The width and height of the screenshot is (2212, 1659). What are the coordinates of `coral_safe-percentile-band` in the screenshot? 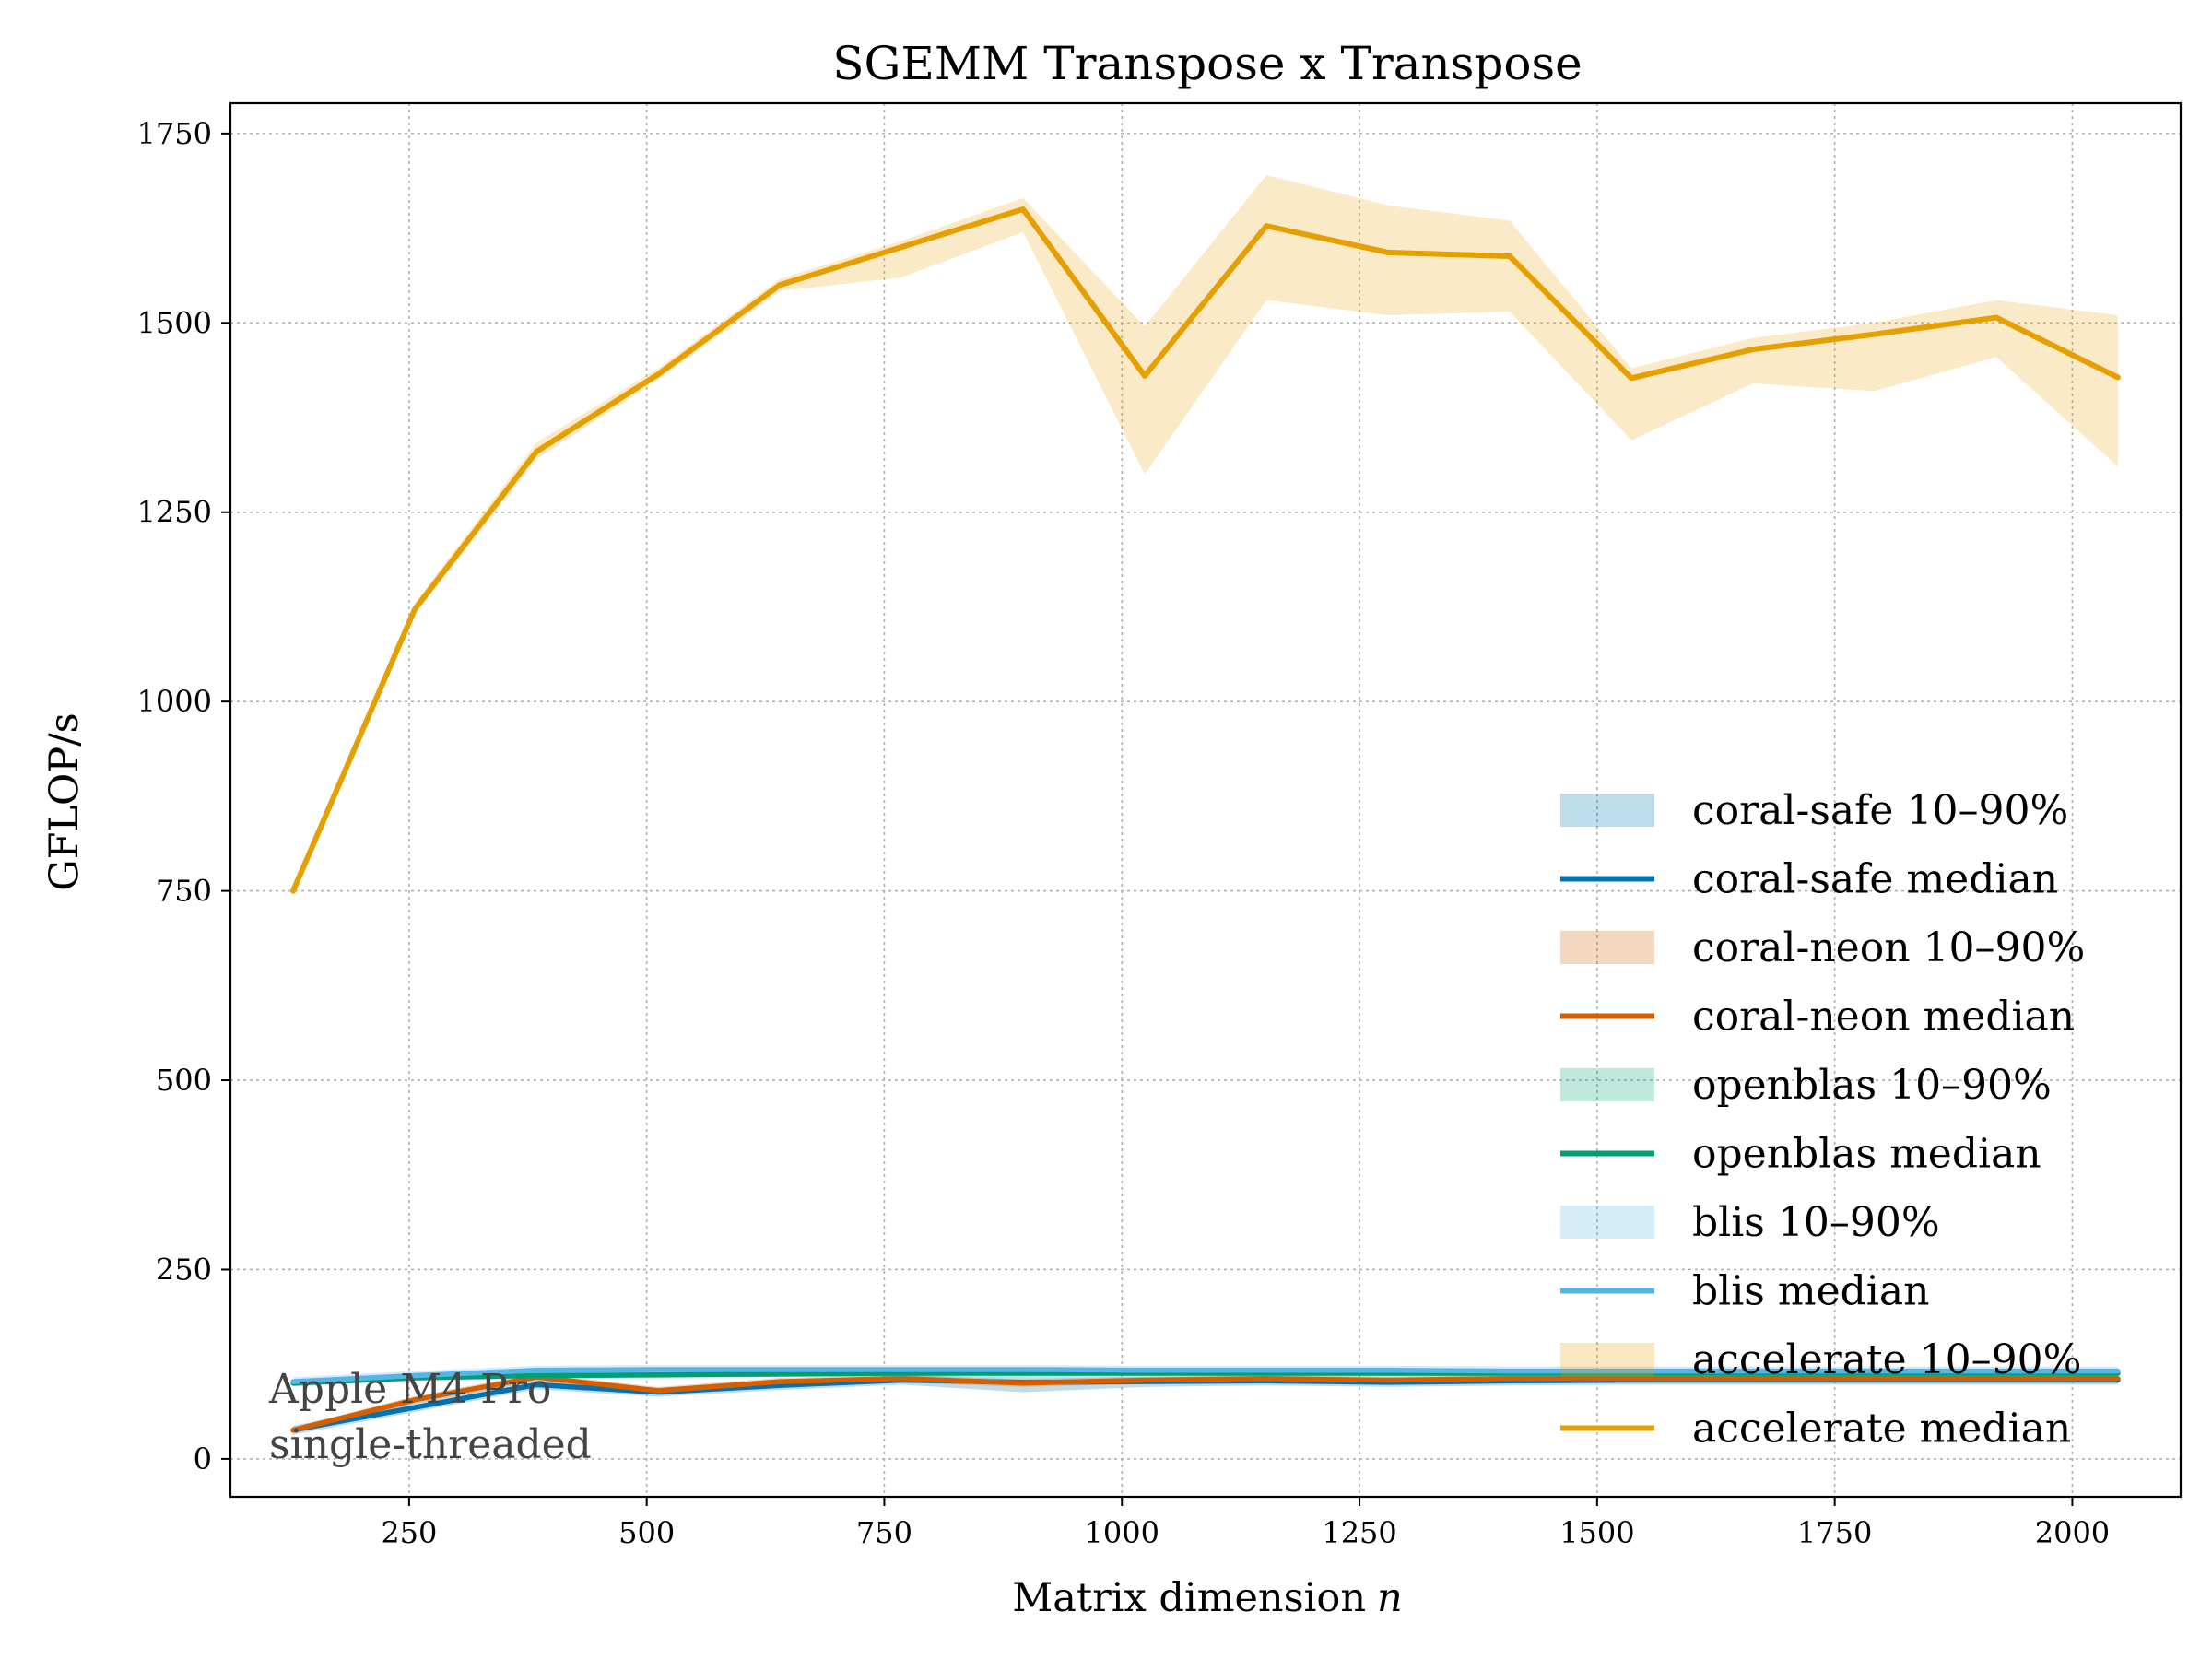 It's located at (1205, 1405).